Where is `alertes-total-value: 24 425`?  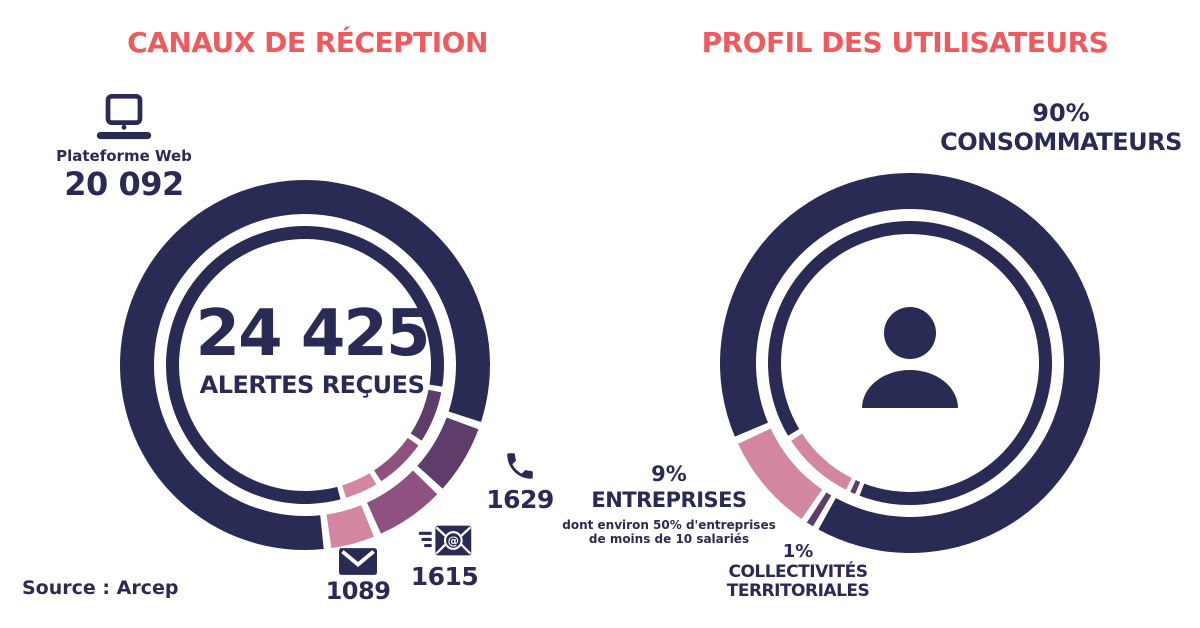 alertes-total-value: 24 425 is located at coordinates (313, 334).